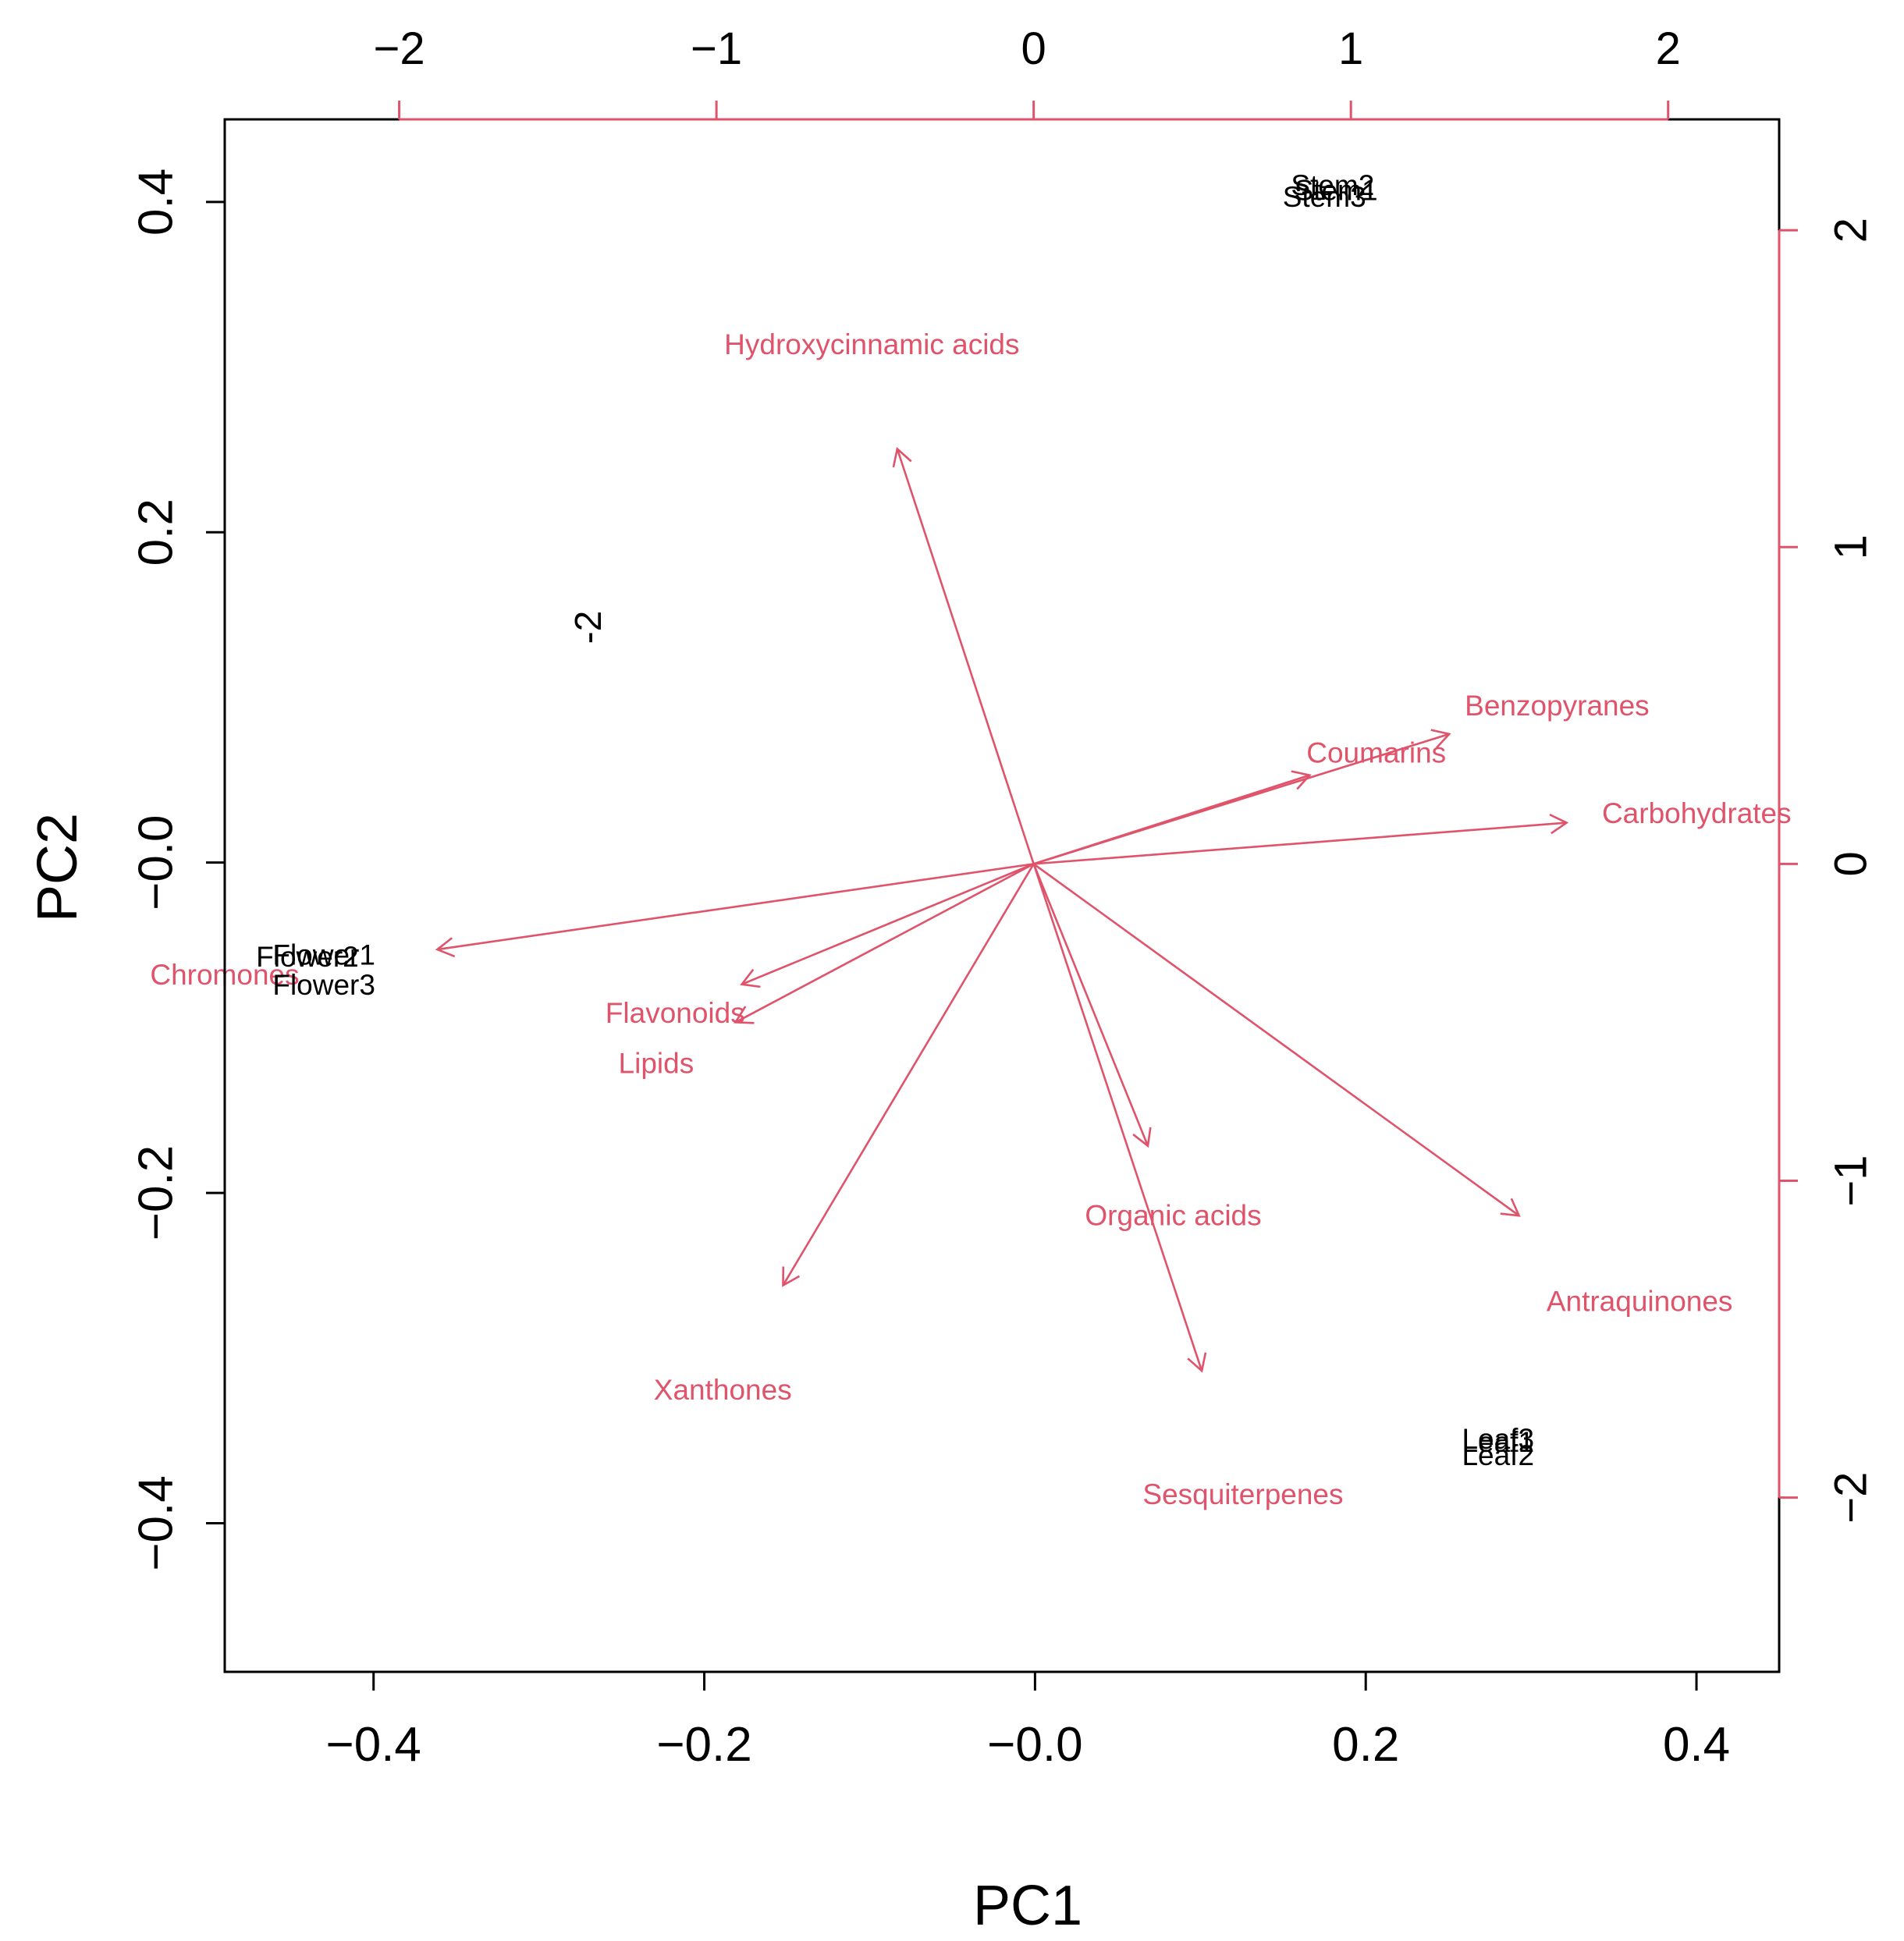 This screenshot has width=1904, height=1941. Describe the element at coordinates (1142, 1137) in the screenshot. I see `loading-arrowhead-organic-acids` at that location.